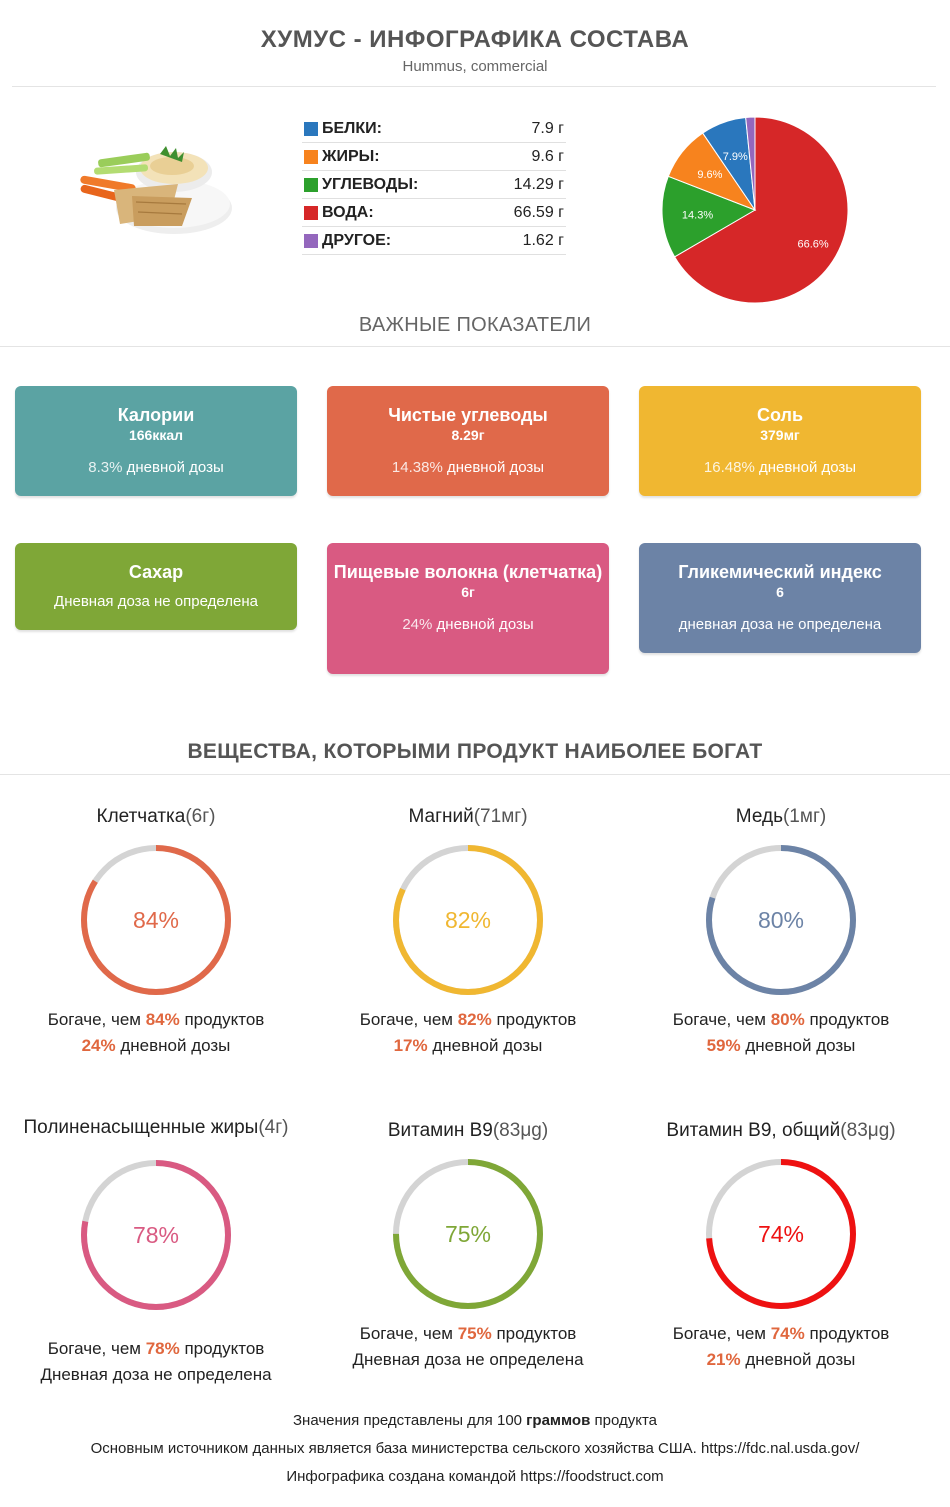 The height and width of the screenshot is (1507, 950). Describe the element at coordinates (351, 156) in the screenshot. I see `composition-label: ЖИРЫ:` at that location.